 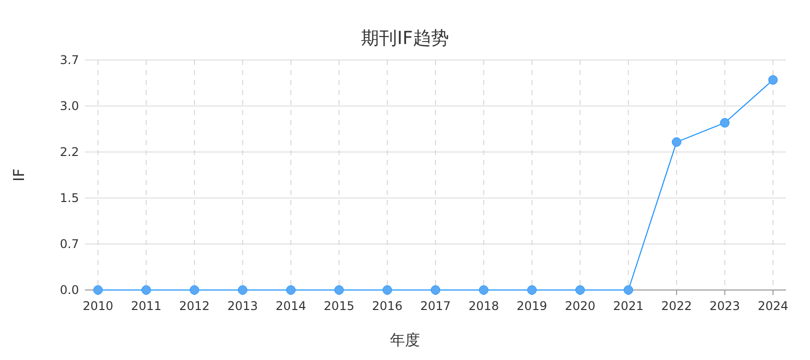 What do you see at coordinates (69, 106) in the screenshot?
I see `y-tick-label: 3.0` at bounding box center [69, 106].